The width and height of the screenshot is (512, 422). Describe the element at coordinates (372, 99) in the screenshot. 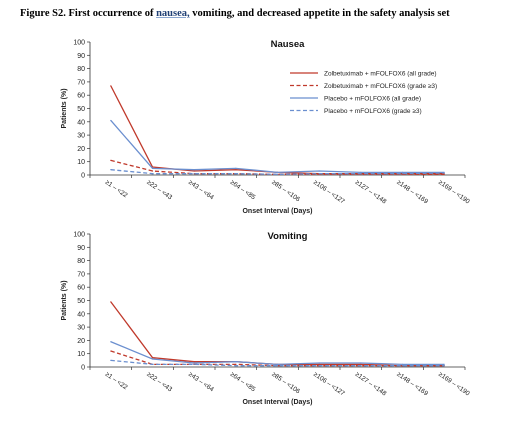

I see `legend-entry: Placebo + mFOLFOX6 (all grade)` at that location.